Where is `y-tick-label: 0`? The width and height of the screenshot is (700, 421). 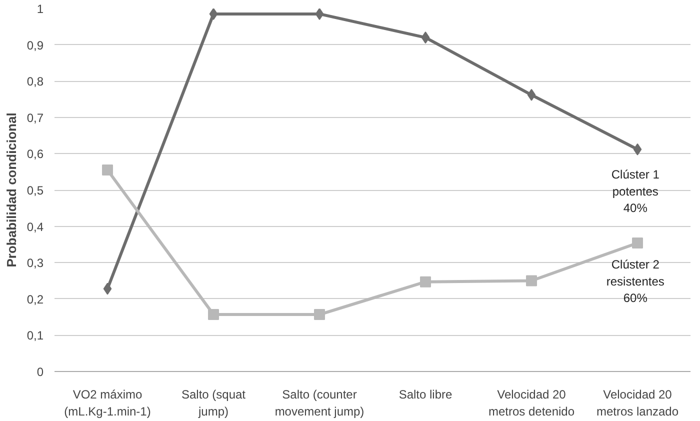
y-tick-label: 0 is located at coordinates (40, 372).